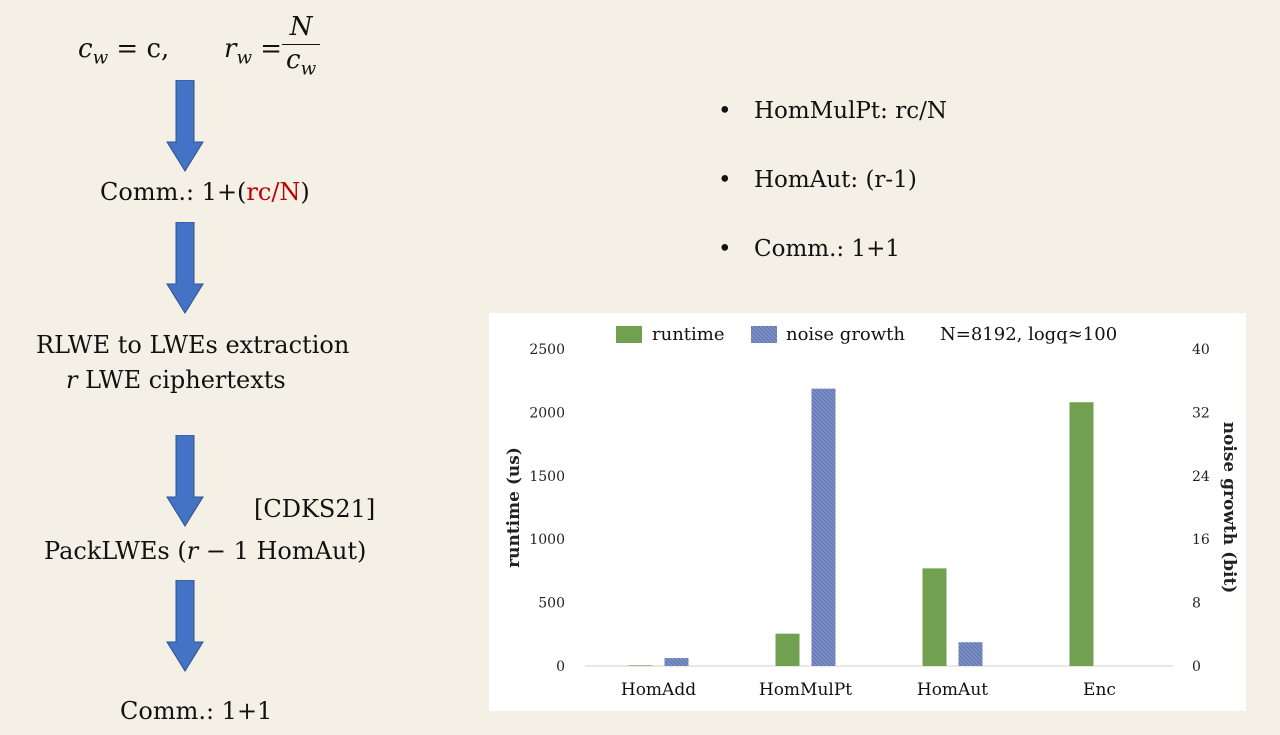  What do you see at coordinates (253, 51) in the screenshot?
I see `rw-equation-lhs: rw =` at bounding box center [253, 51].